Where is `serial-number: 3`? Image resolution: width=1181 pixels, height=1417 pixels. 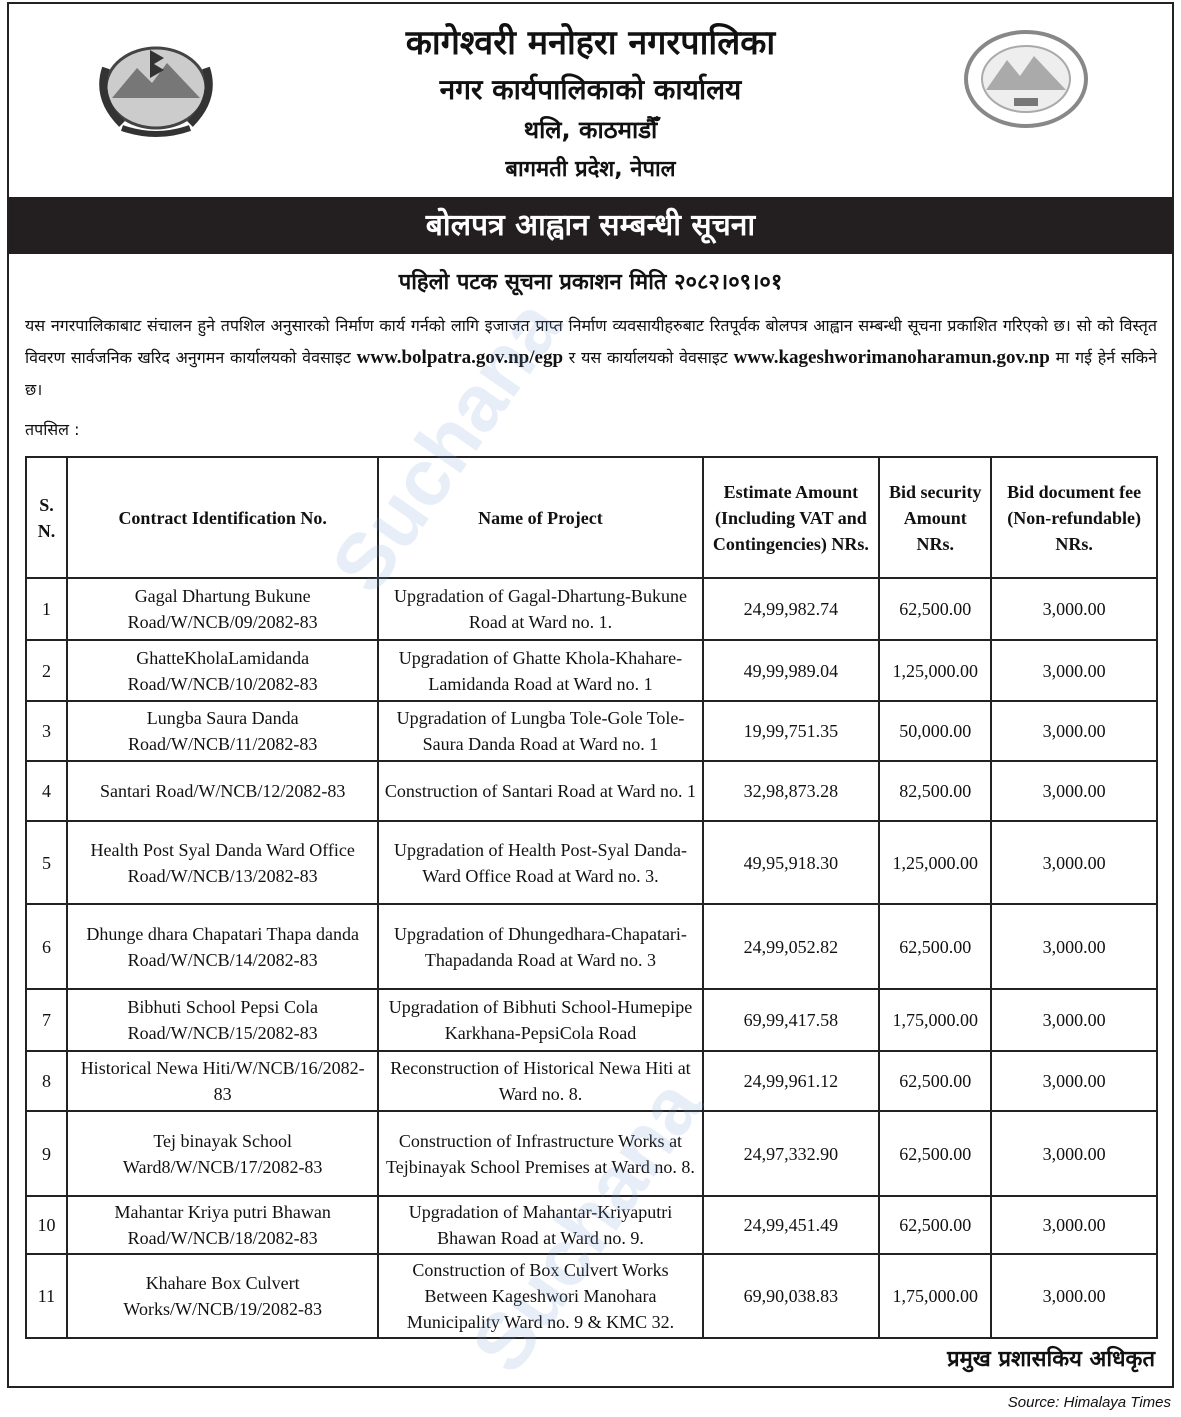
serial-number: 3 is located at coordinates (46, 731).